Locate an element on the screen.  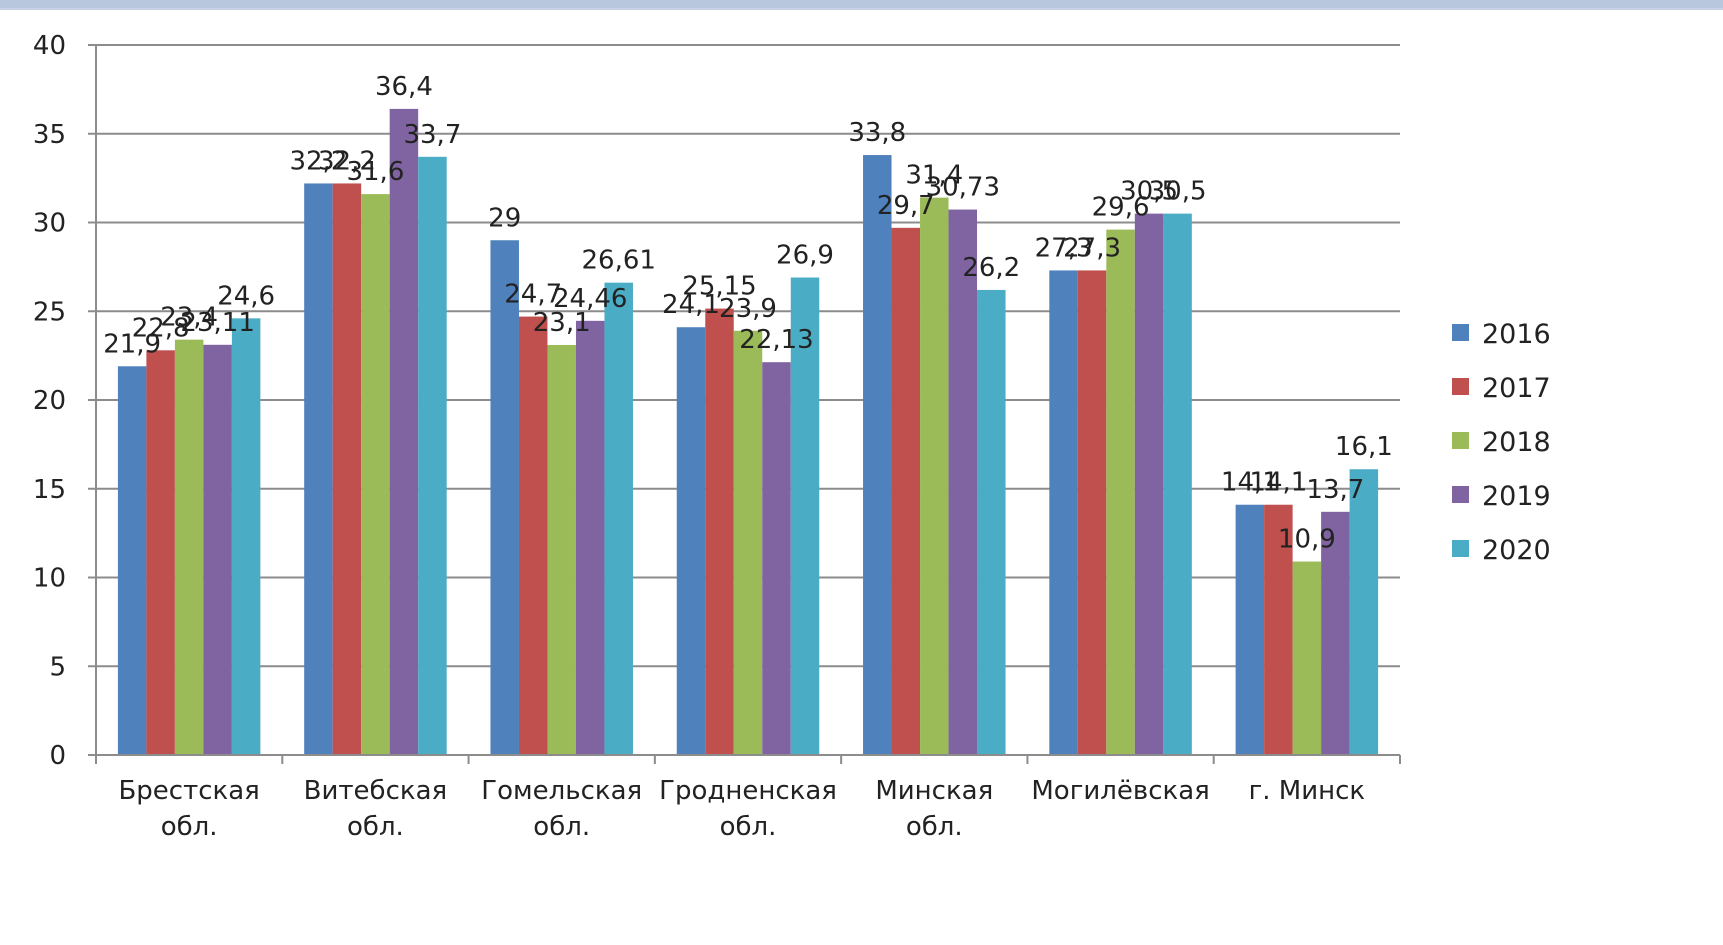
data-label: 31,6 is located at coordinates (375, 172).